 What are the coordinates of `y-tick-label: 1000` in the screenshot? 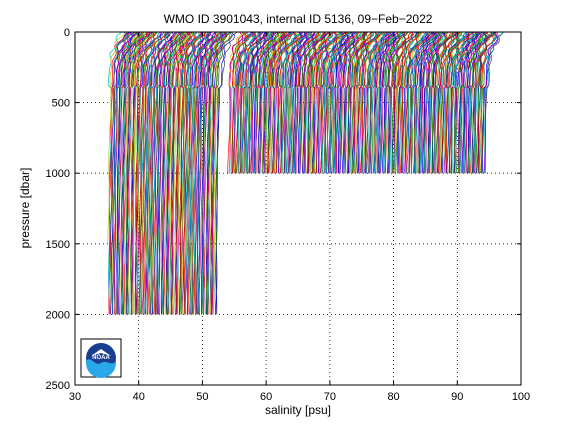 It's located at (58, 174).